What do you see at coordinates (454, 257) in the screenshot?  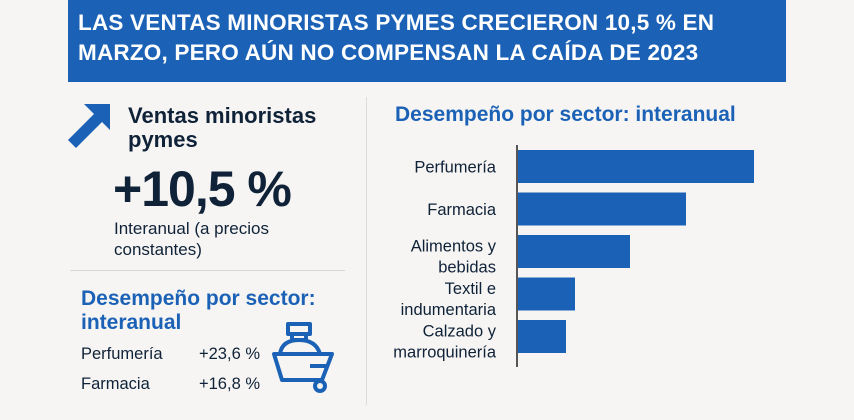 I see `category-label: Alimentos y bebidas` at bounding box center [454, 257].